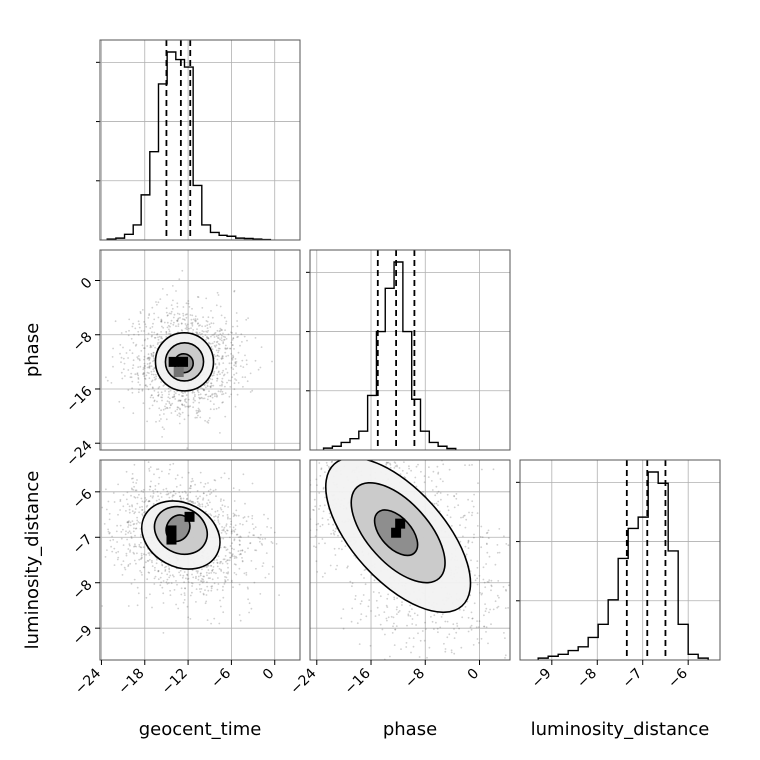  What do you see at coordinates (390, 356) in the screenshot?
I see `hist-step-line` at bounding box center [390, 356].